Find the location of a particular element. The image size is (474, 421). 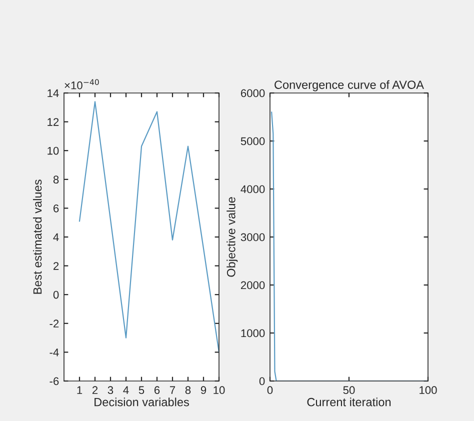

x-tick-label: 6 is located at coordinates (157, 390).